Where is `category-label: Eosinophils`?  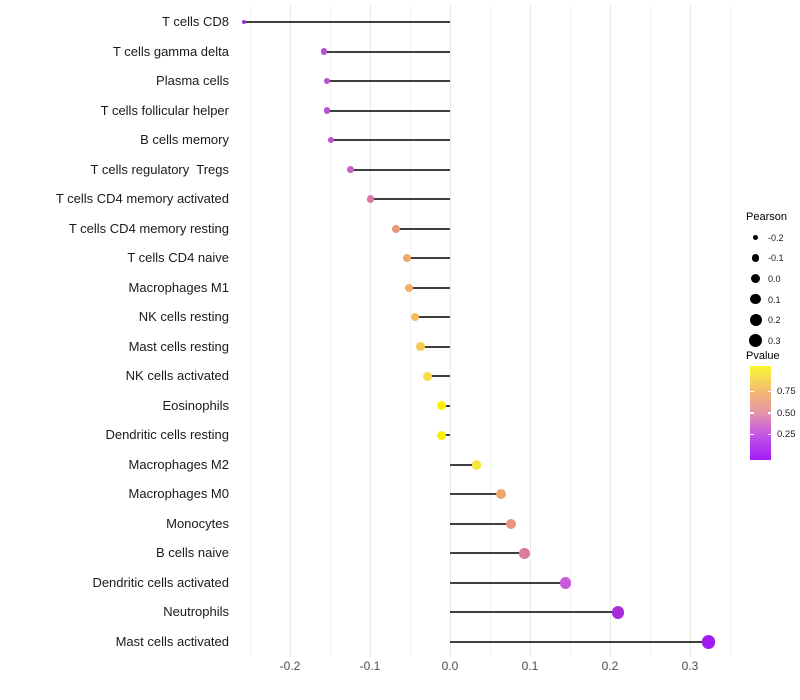 category-label: Eosinophils is located at coordinates (196, 405).